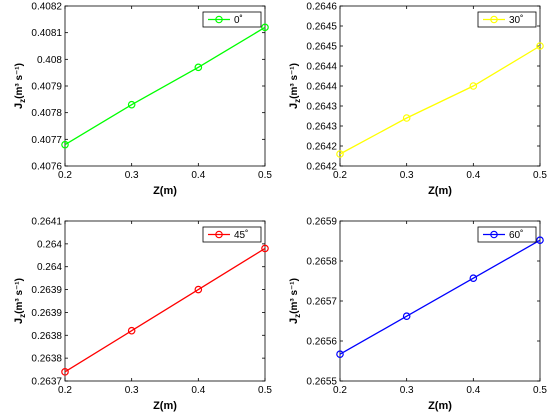  Describe the element at coordinates (46, 382) in the screenshot. I see `y-tick-label: 0.2637` at that location.